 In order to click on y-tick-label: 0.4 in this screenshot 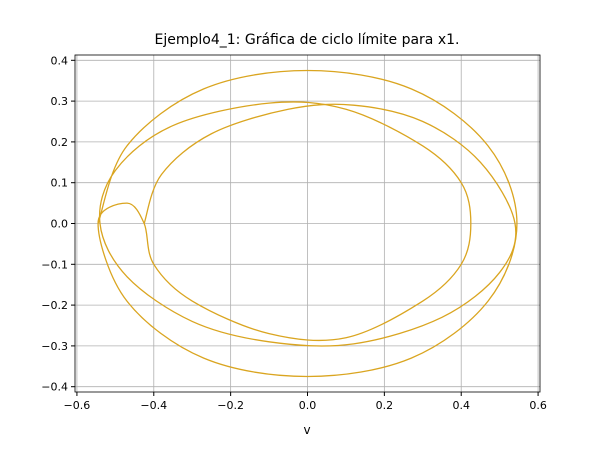, I will do `click(60, 60)`.